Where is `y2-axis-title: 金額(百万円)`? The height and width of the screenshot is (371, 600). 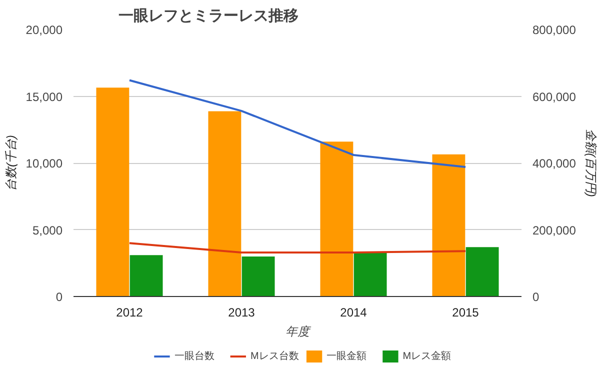
y2-axis-title: 金額(百万円) is located at coordinates (591, 163).